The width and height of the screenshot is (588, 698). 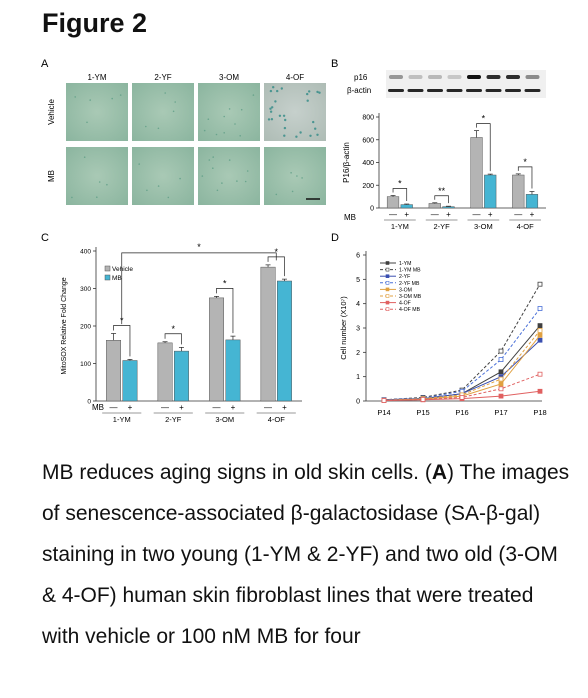 I want to click on micrograph-column-label: 1-YM, so click(x=96, y=77).